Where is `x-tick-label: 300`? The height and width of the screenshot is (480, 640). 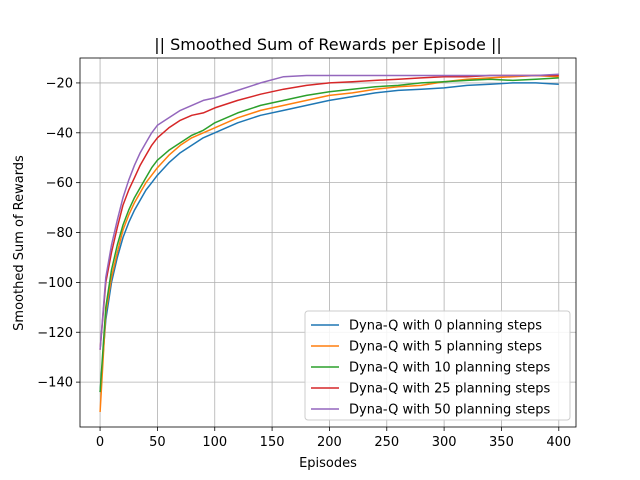 x-tick-label: 300 is located at coordinates (444, 442).